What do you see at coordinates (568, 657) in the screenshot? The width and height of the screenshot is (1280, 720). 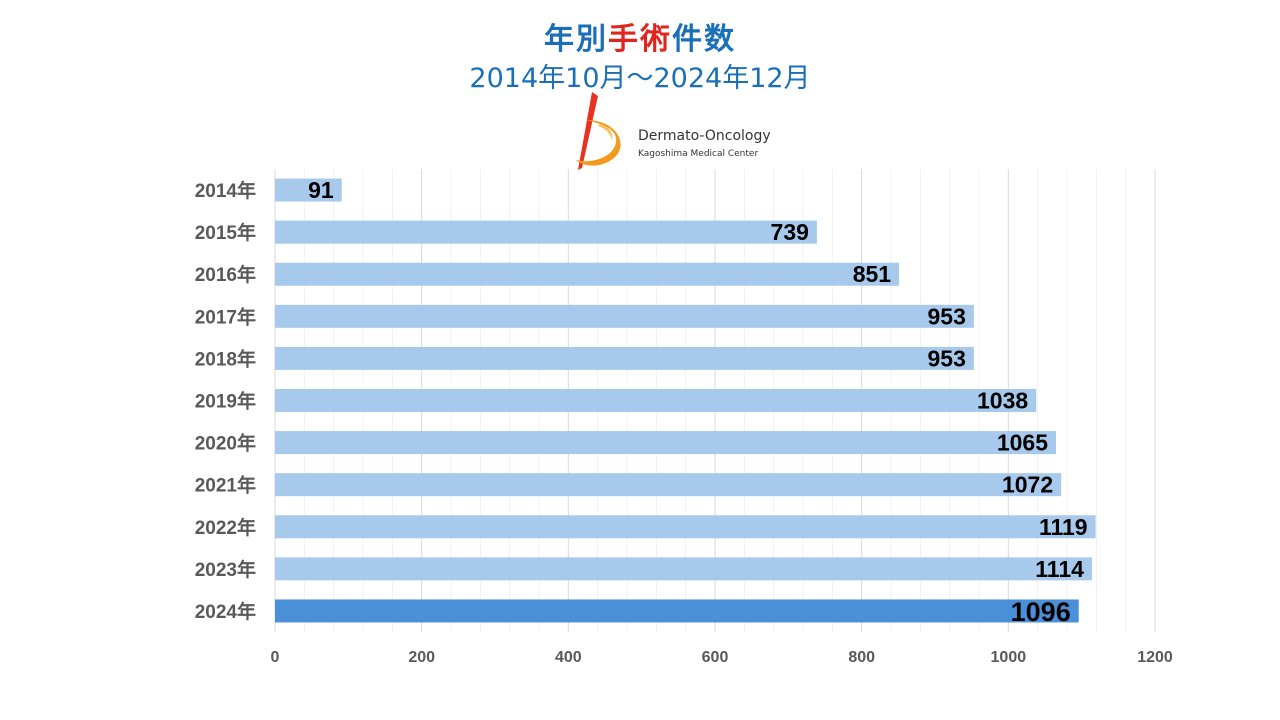 I see `x-tick-label: 400` at bounding box center [568, 657].